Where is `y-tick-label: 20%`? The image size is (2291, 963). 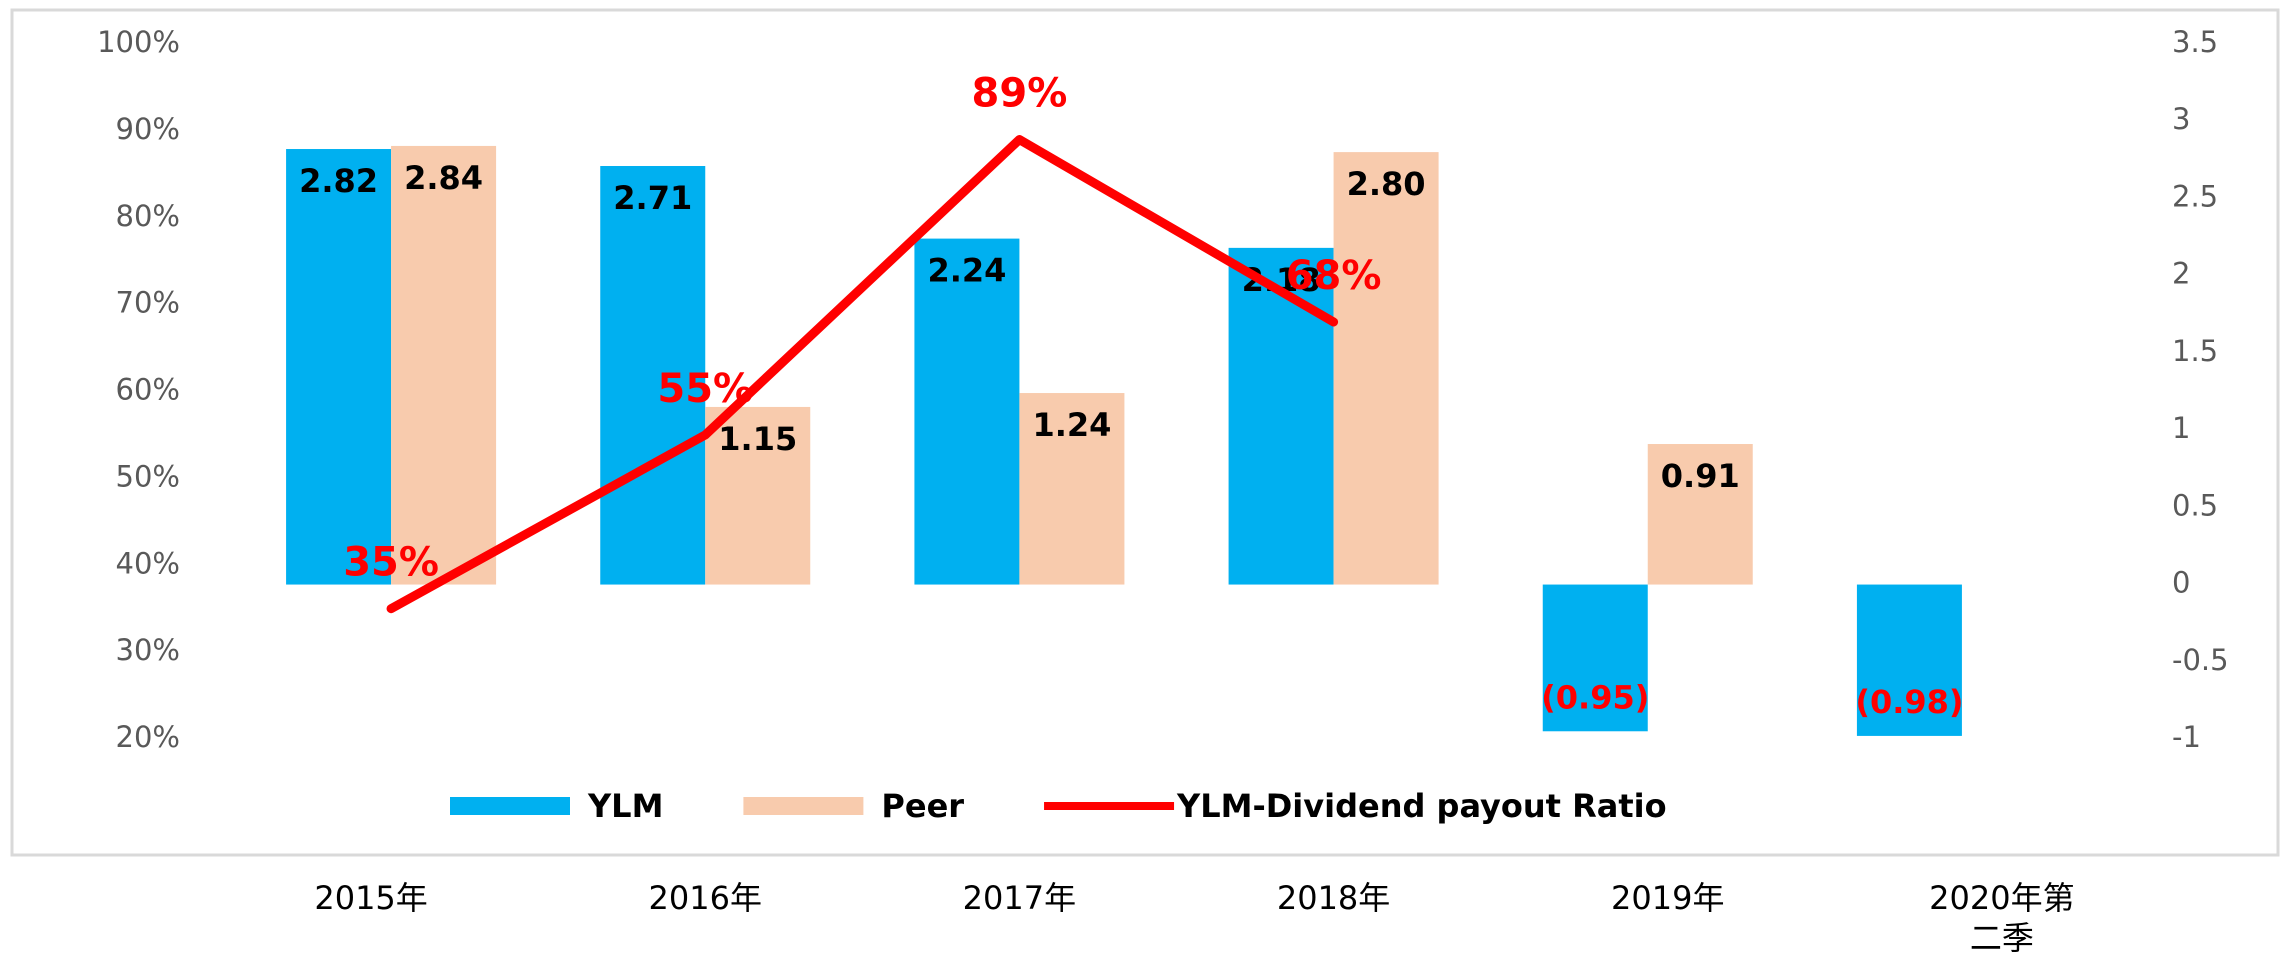
y-tick-label: 20% is located at coordinates (148, 737).